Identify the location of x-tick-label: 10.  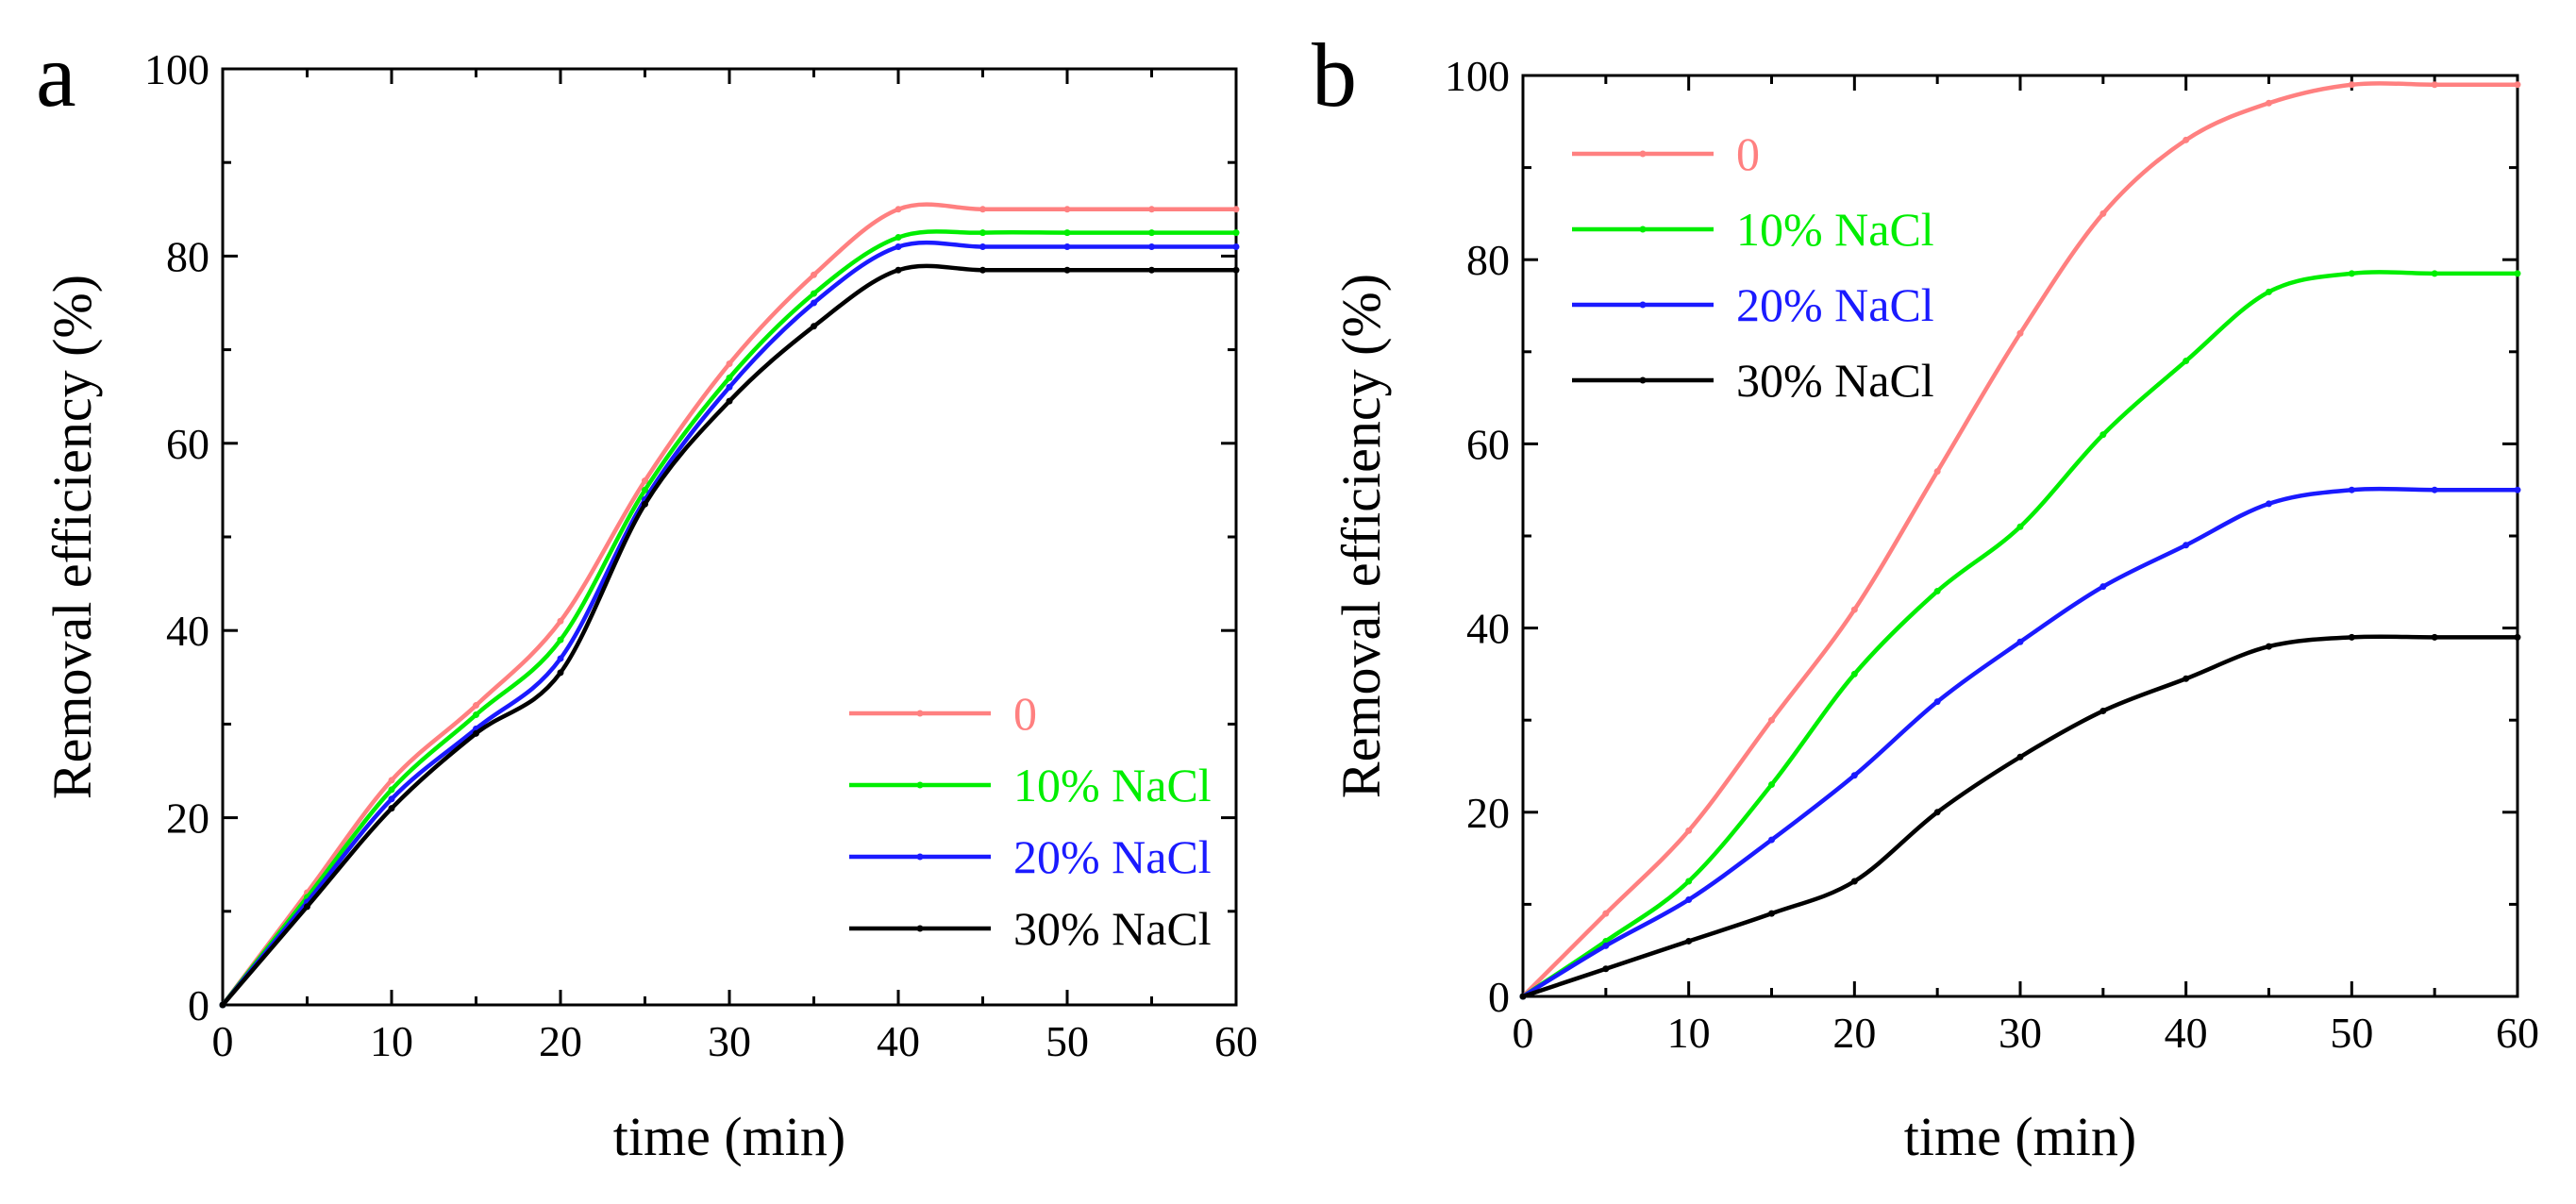
(1689, 1033).